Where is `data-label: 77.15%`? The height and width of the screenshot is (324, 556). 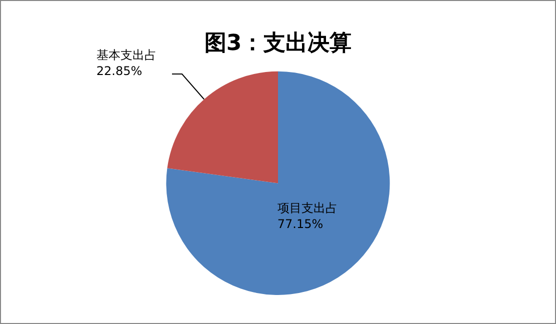 data-label: 77.15% is located at coordinates (300, 224).